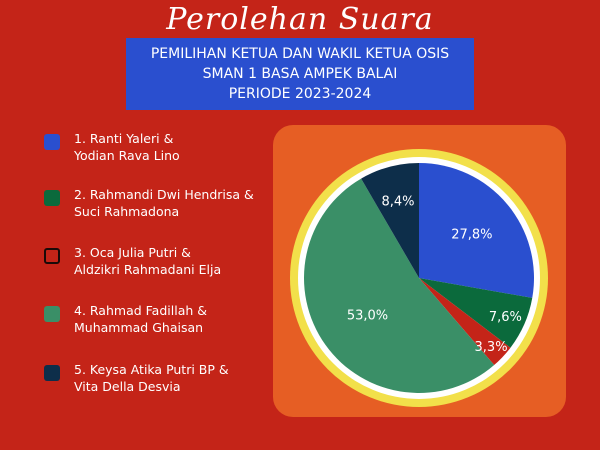 The width and height of the screenshot is (600, 450). I want to click on pie-slice-labels: 27,8% 7,6% 3,3% 53,0% 8,4%, so click(434, 274).